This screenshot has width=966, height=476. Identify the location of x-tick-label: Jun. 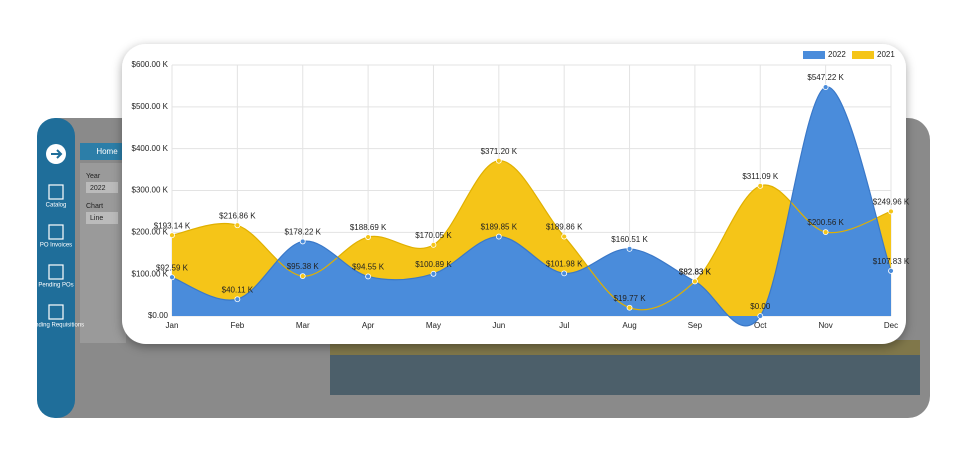
(498, 325).